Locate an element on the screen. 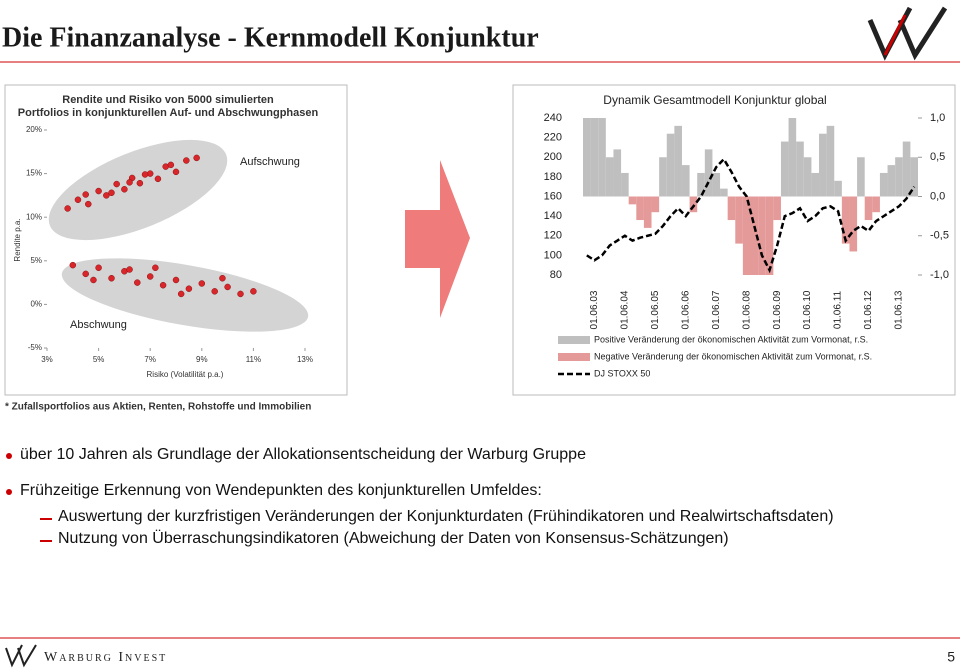 Image resolution: width=960 pixels, height=669 pixels. y2-tick-label: -1,0 is located at coordinates (939, 275).